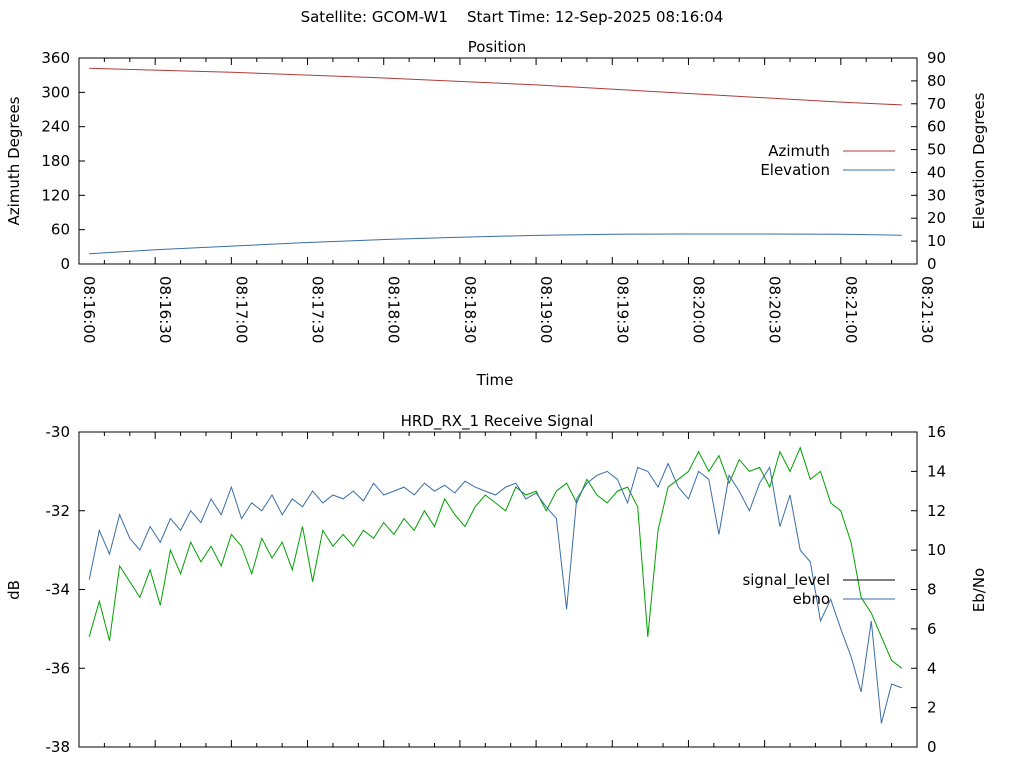  I want to click on position-xtick-label: 08:17:30, so click(318, 309).